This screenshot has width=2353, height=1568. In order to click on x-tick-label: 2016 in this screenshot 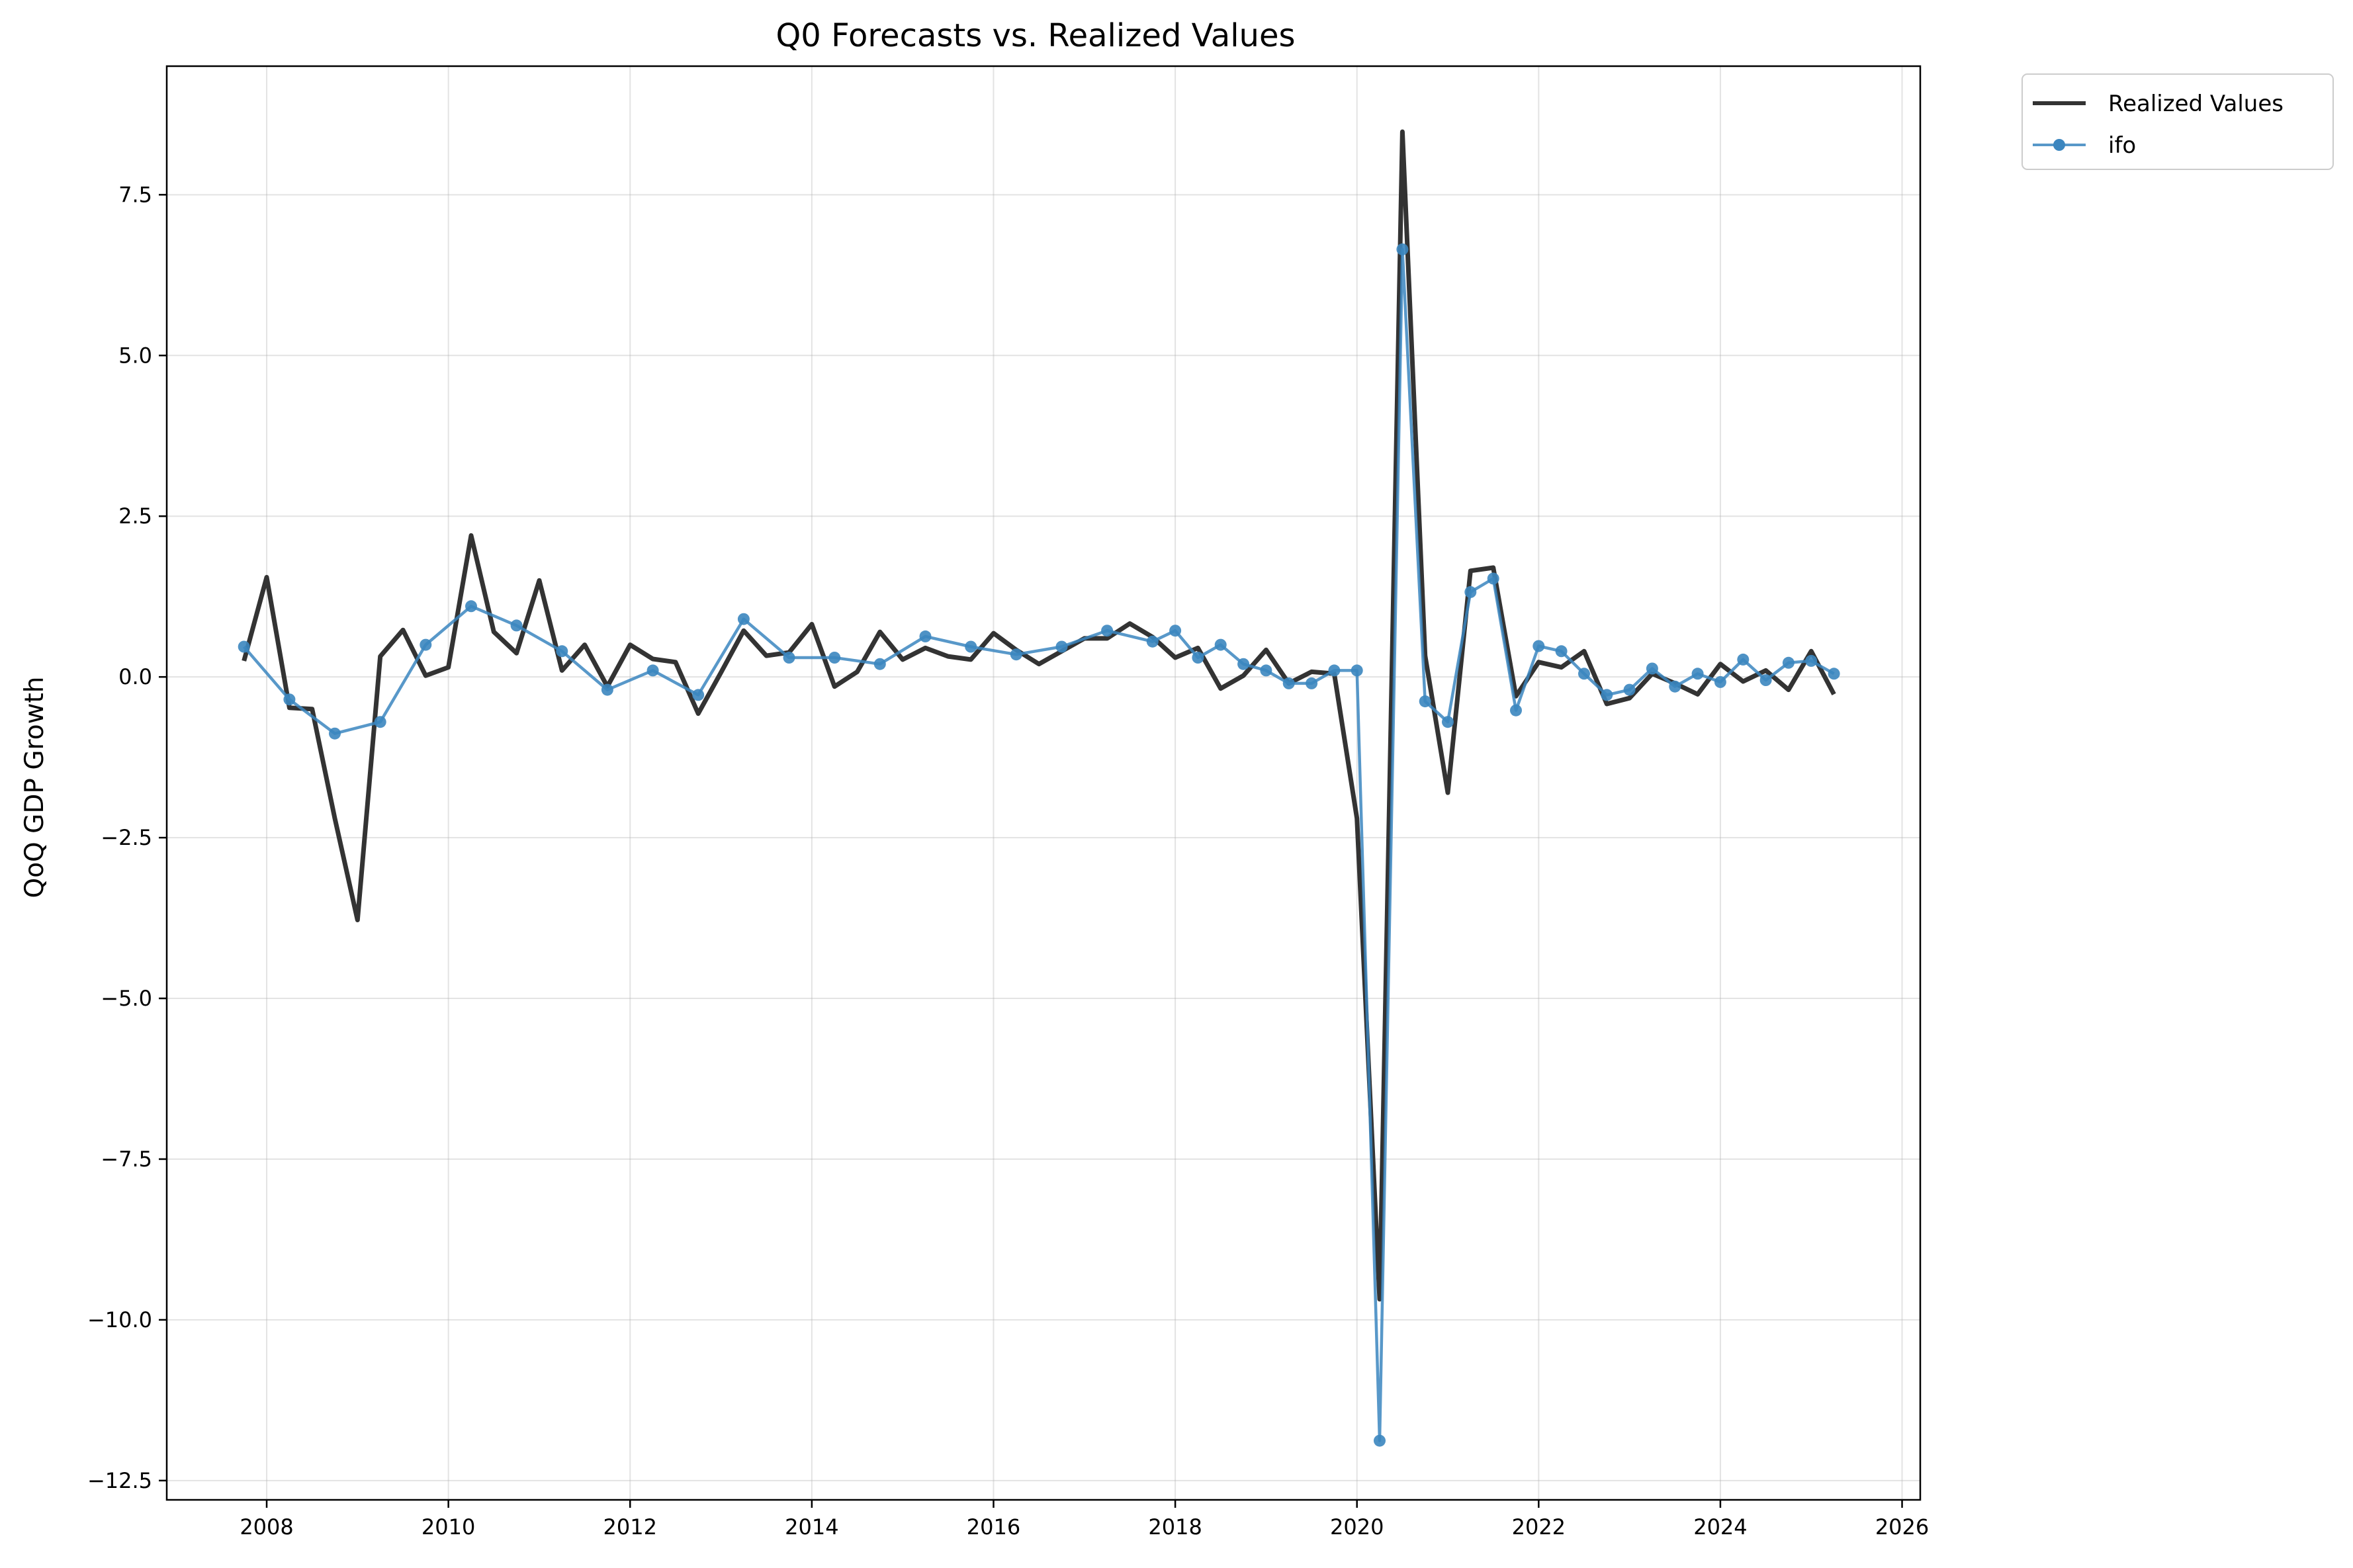, I will do `click(993, 1527)`.